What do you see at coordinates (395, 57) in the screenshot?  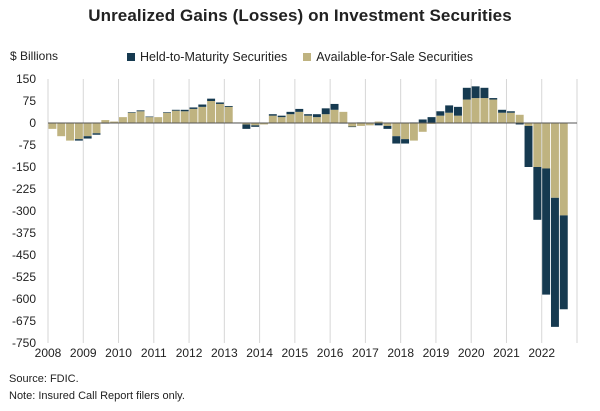 I see `legend-label-afs: Available-for-Sale Securities` at bounding box center [395, 57].